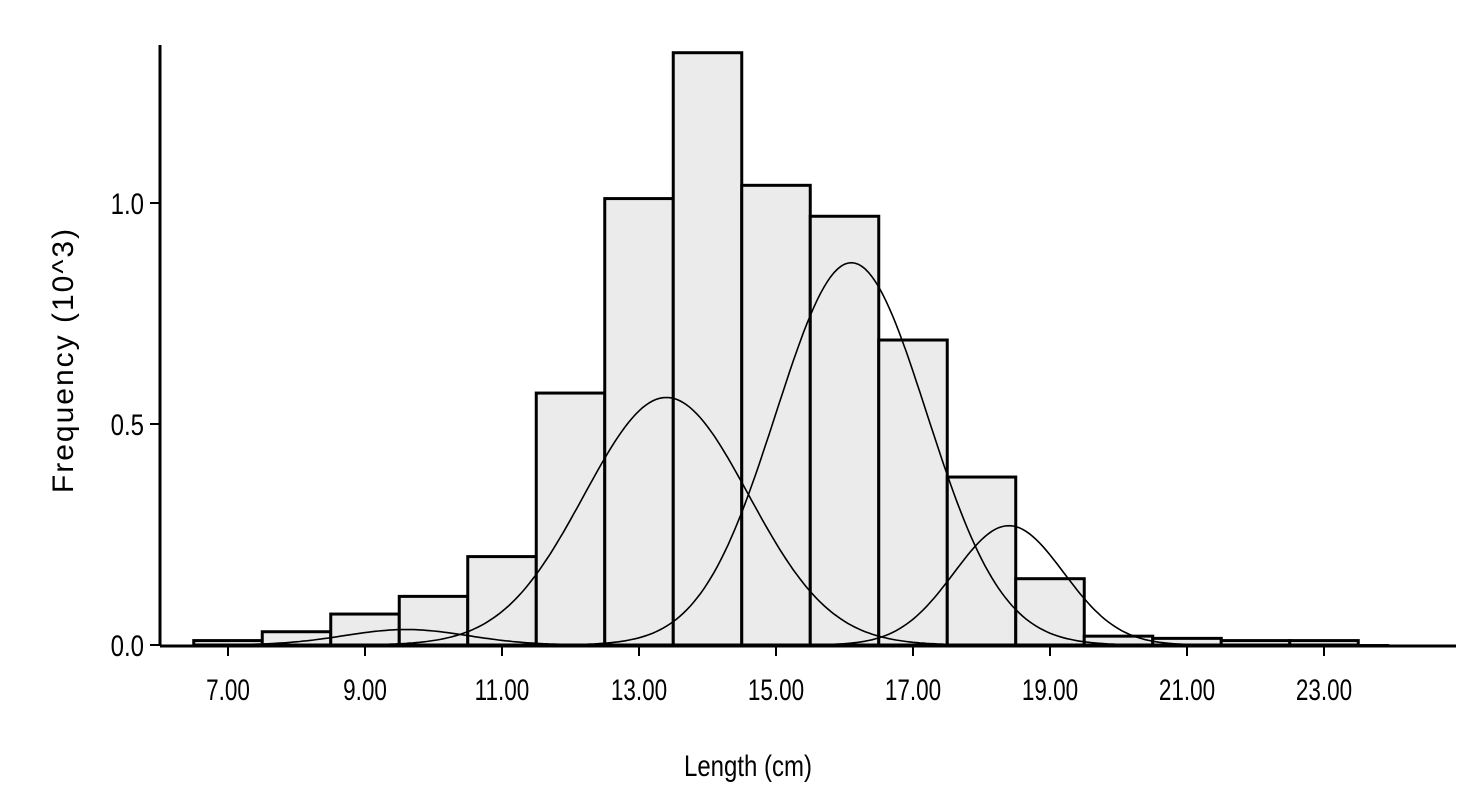  What do you see at coordinates (502, 690) in the screenshot?
I see `x-tick-label: 11.00` at bounding box center [502, 690].